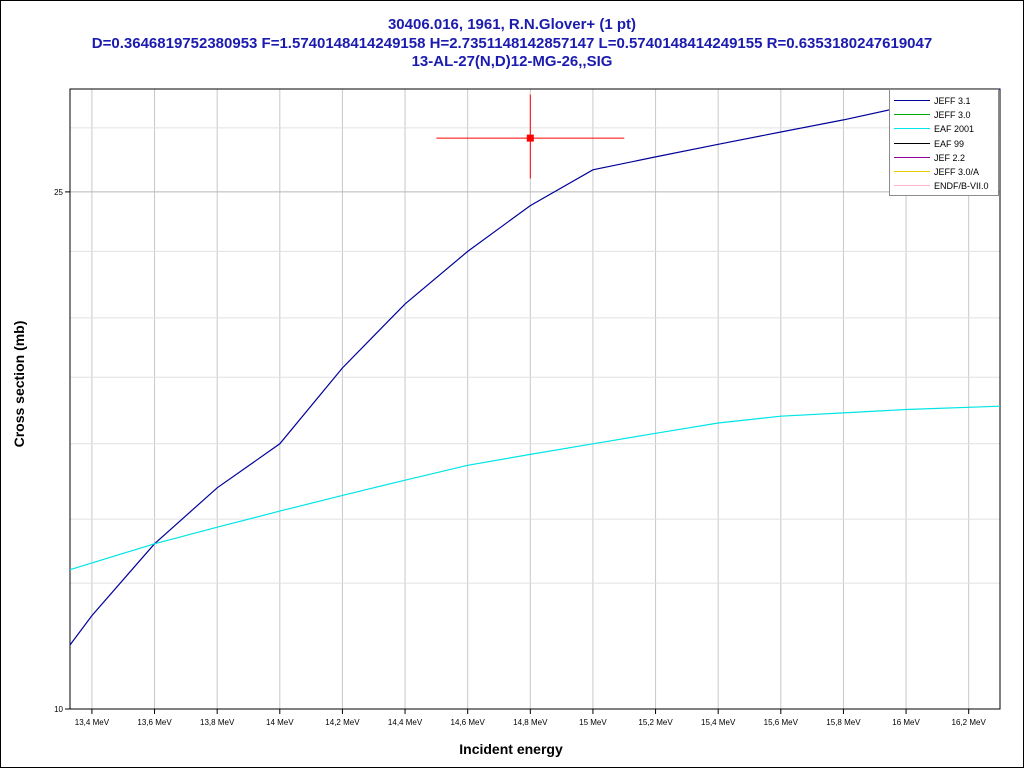 This screenshot has height=768, width=1024. What do you see at coordinates (957, 172) in the screenshot?
I see `legend-label: JEFF 3.0/A` at bounding box center [957, 172].